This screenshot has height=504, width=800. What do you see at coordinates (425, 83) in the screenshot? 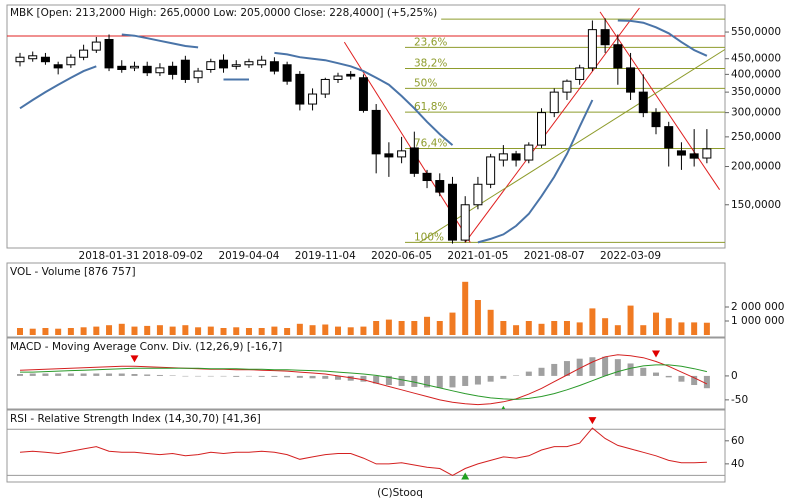
I see `fib-label: 50%` at bounding box center [425, 83].